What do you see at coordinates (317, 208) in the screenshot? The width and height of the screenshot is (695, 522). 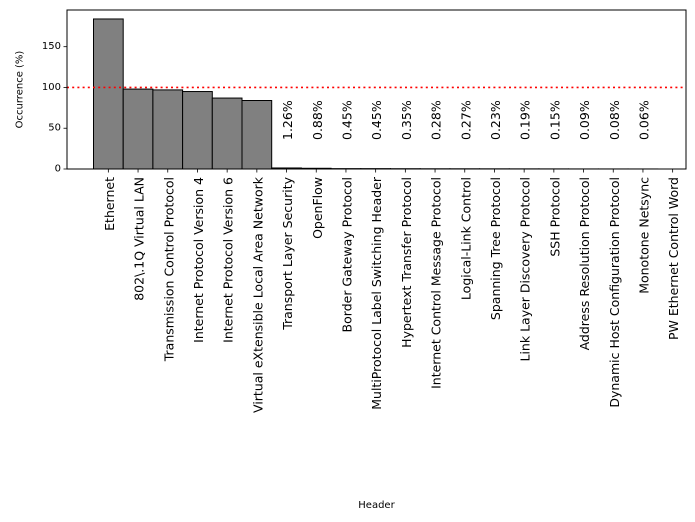 I see `x-tick-label-7: OpenFlow` at bounding box center [317, 208].